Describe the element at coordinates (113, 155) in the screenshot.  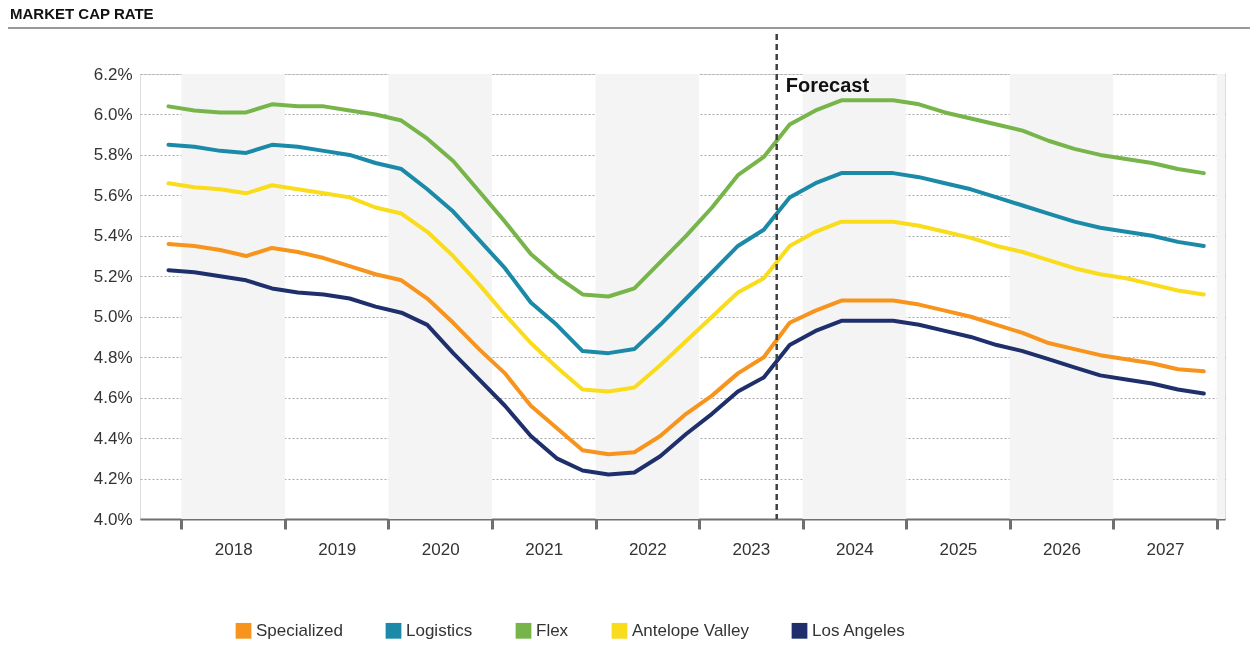
I see `y-tick-label: 5.8%` at that location.